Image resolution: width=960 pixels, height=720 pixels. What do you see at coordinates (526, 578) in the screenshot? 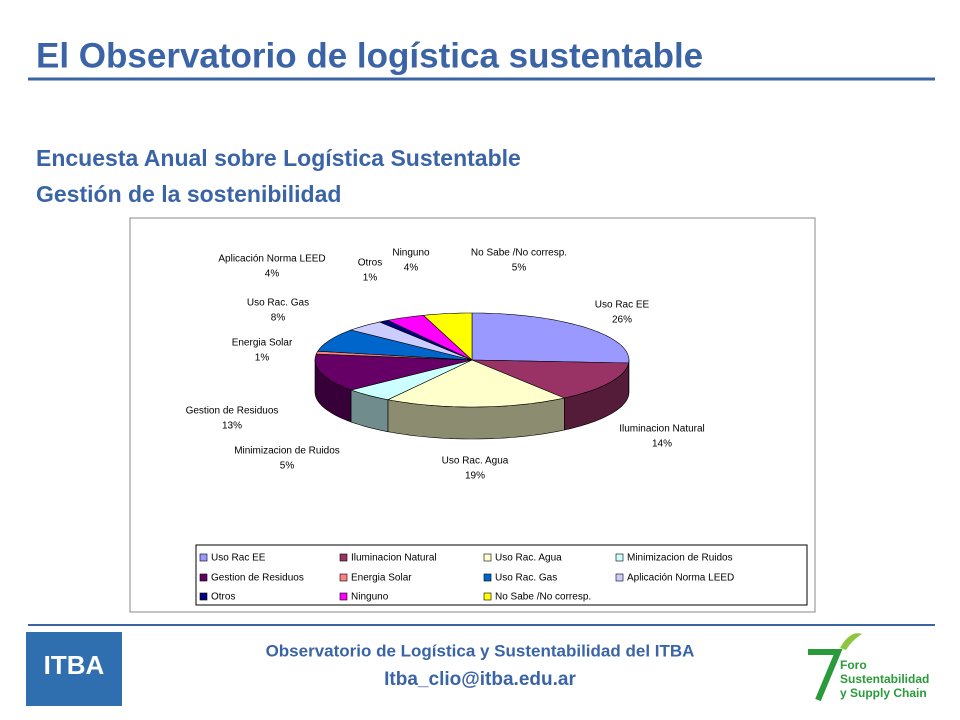
I see `legend-label: Uso Rac. Gas` at bounding box center [526, 578].